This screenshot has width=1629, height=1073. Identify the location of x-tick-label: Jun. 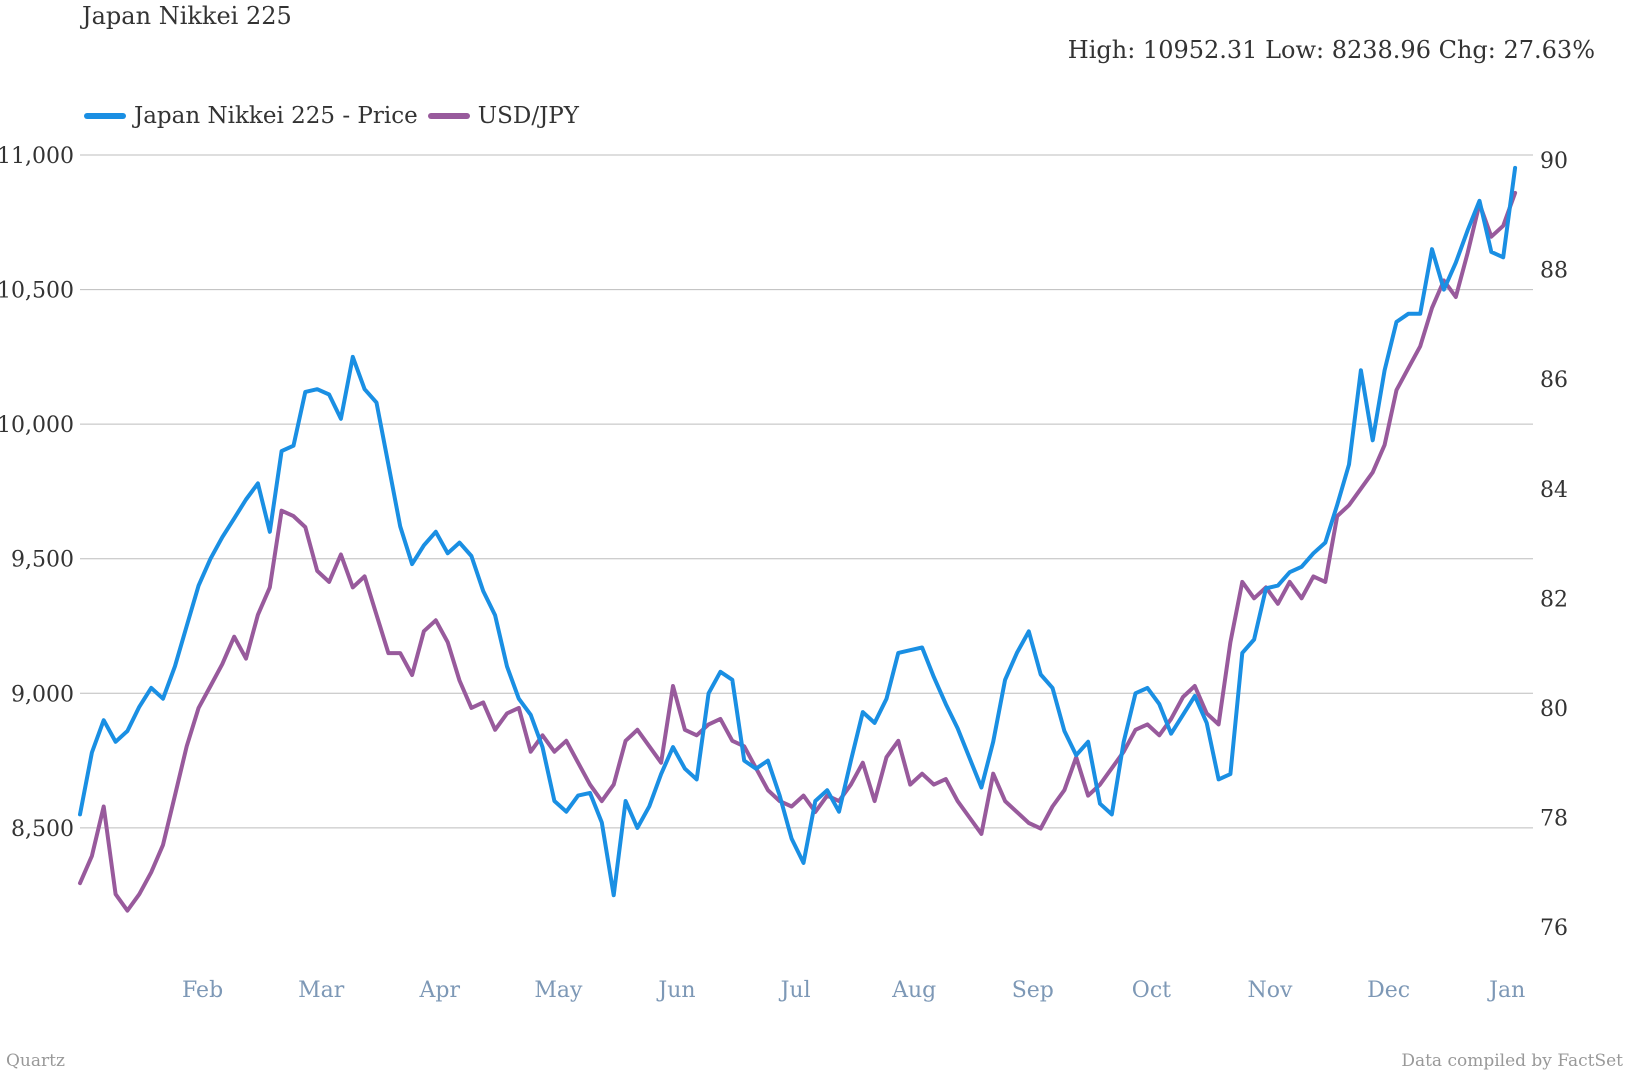
(675, 990).